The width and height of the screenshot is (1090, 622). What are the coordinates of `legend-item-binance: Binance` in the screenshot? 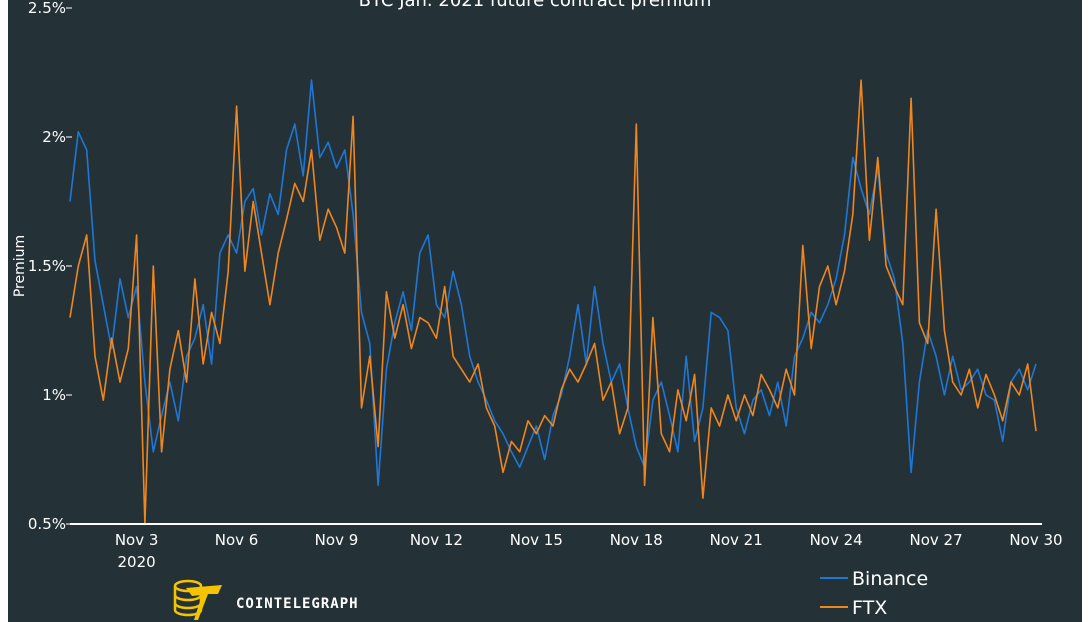 It's located at (874, 579).